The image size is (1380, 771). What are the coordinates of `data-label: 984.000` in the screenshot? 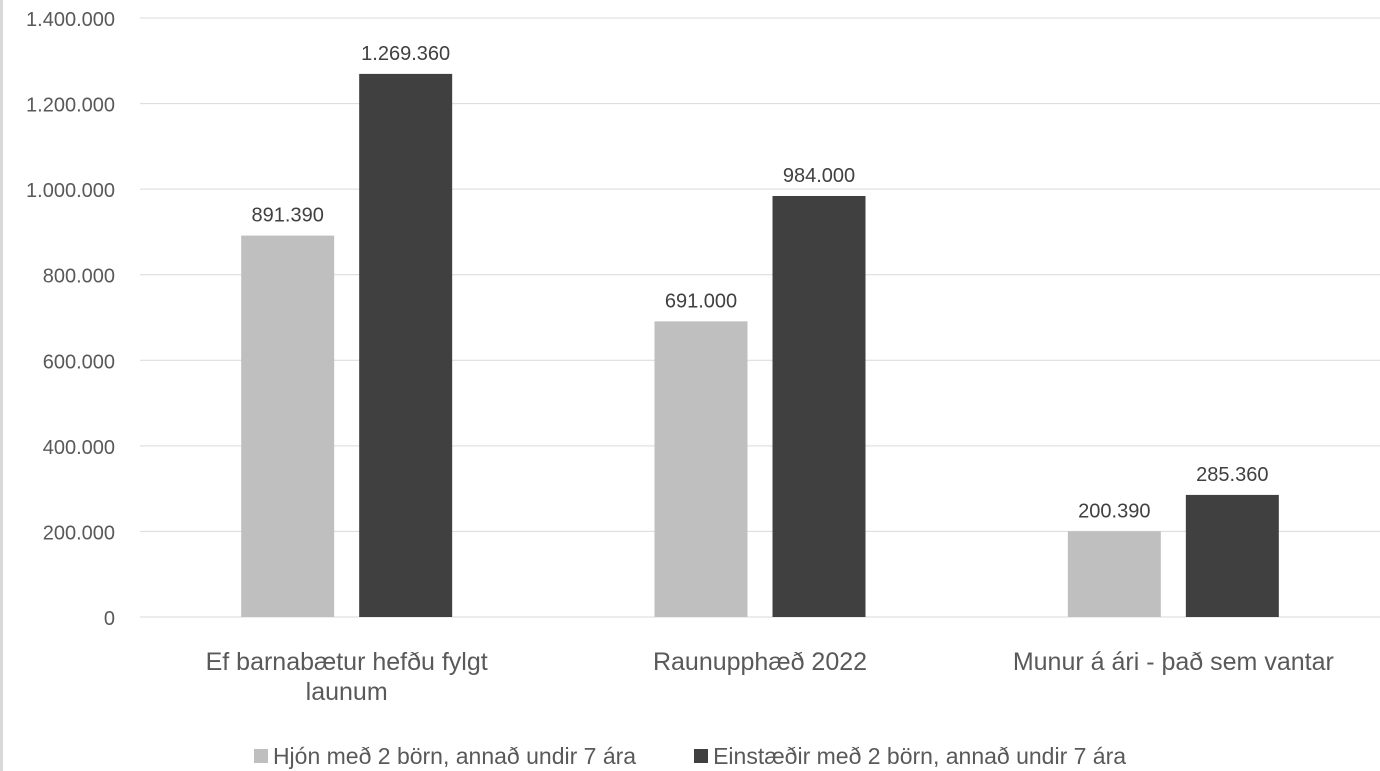 It's located at (819, 176).